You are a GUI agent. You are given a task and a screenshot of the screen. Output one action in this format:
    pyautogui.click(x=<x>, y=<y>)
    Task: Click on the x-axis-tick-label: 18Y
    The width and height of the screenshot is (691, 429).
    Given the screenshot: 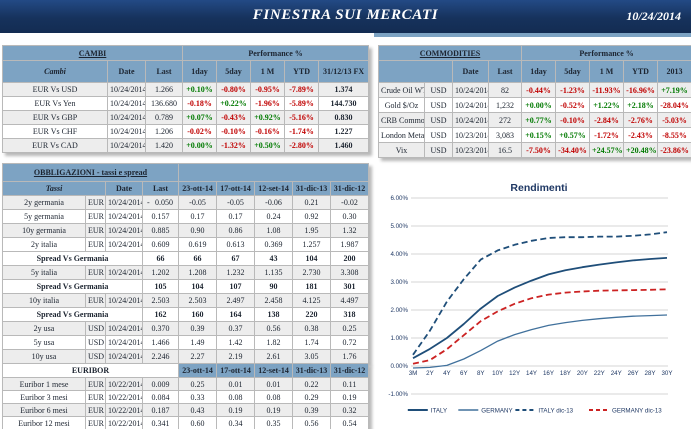 What is the action you would take?
    pyautogui.click(x=565, y=373)
    